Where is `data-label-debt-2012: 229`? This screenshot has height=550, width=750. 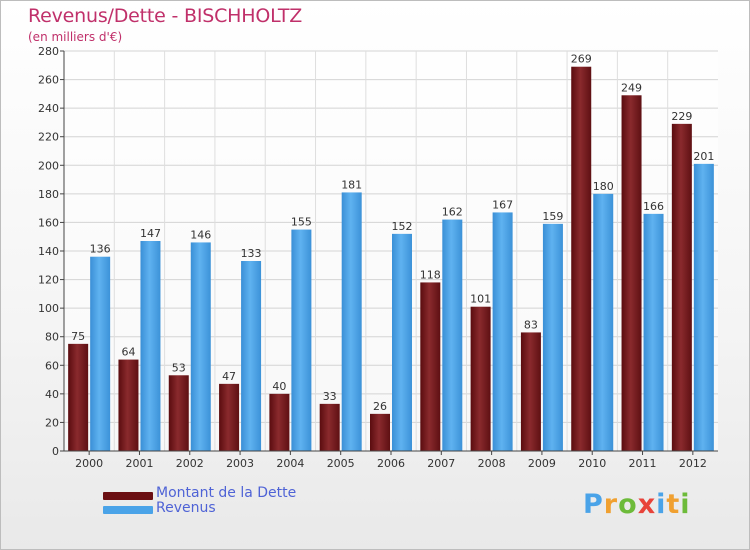 data-label-debt-2012: 229 is located at coordinates (681, 116).